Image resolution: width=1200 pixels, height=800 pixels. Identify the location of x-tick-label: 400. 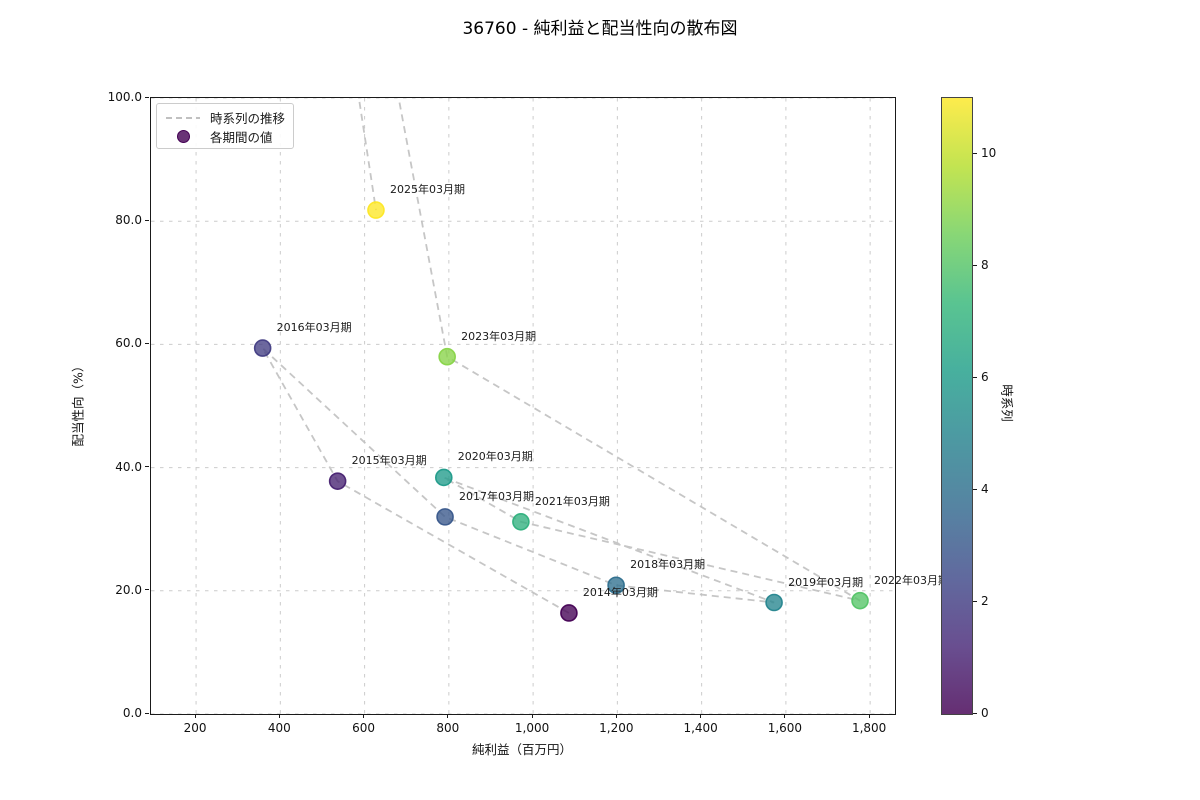
(279, 728).